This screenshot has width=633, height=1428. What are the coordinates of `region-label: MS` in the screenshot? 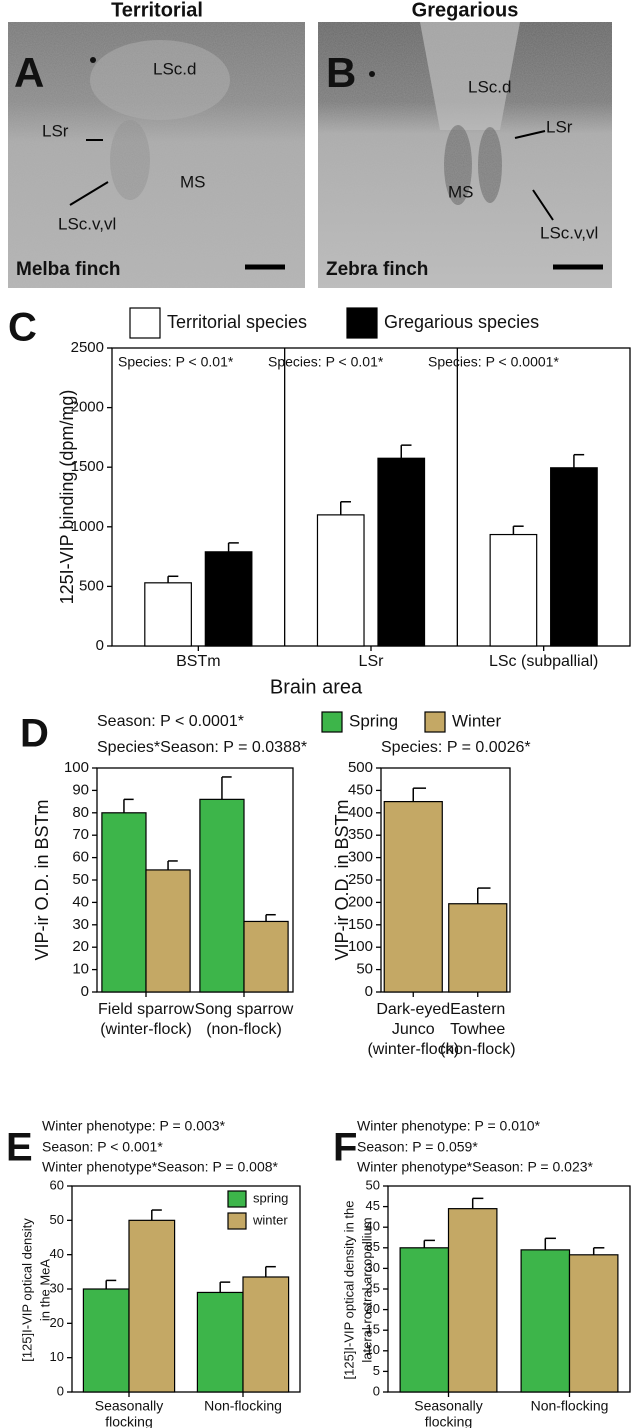 It's located at (193, 181).